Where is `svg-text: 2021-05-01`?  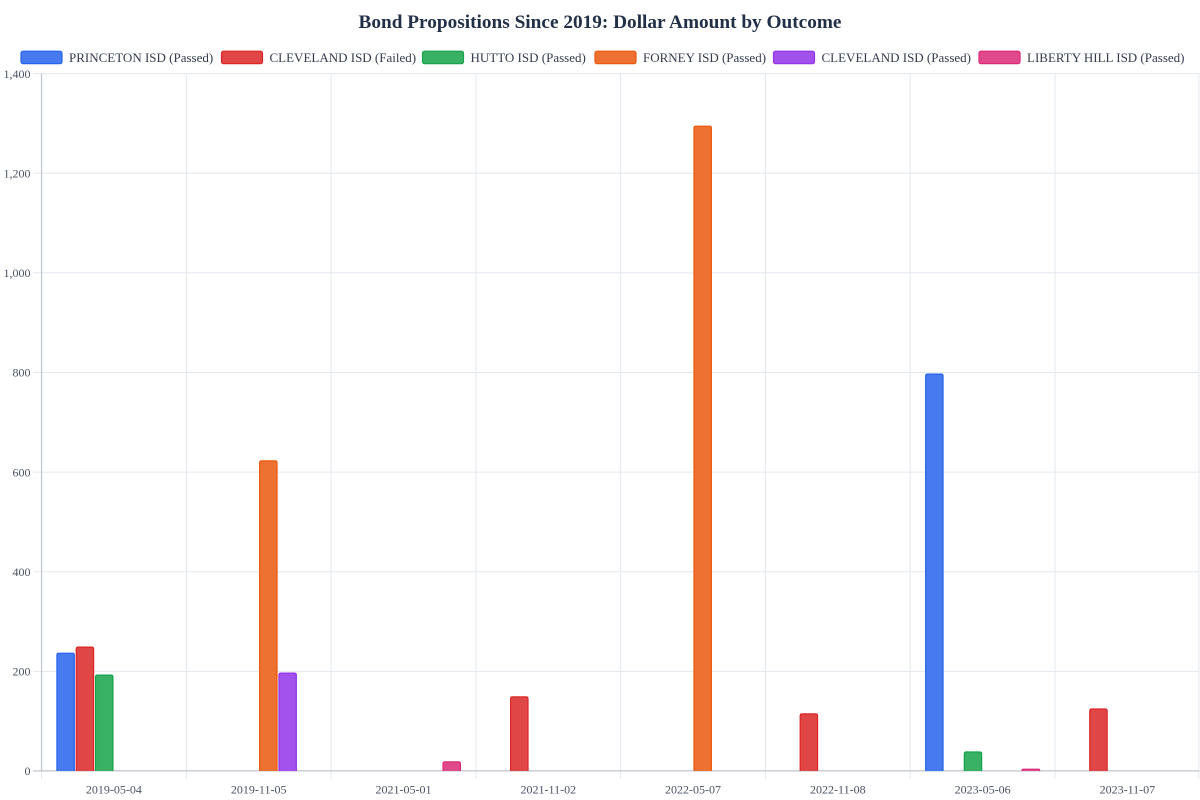
svg-text: 2021-05-01 is located at coordinates (404, 790).